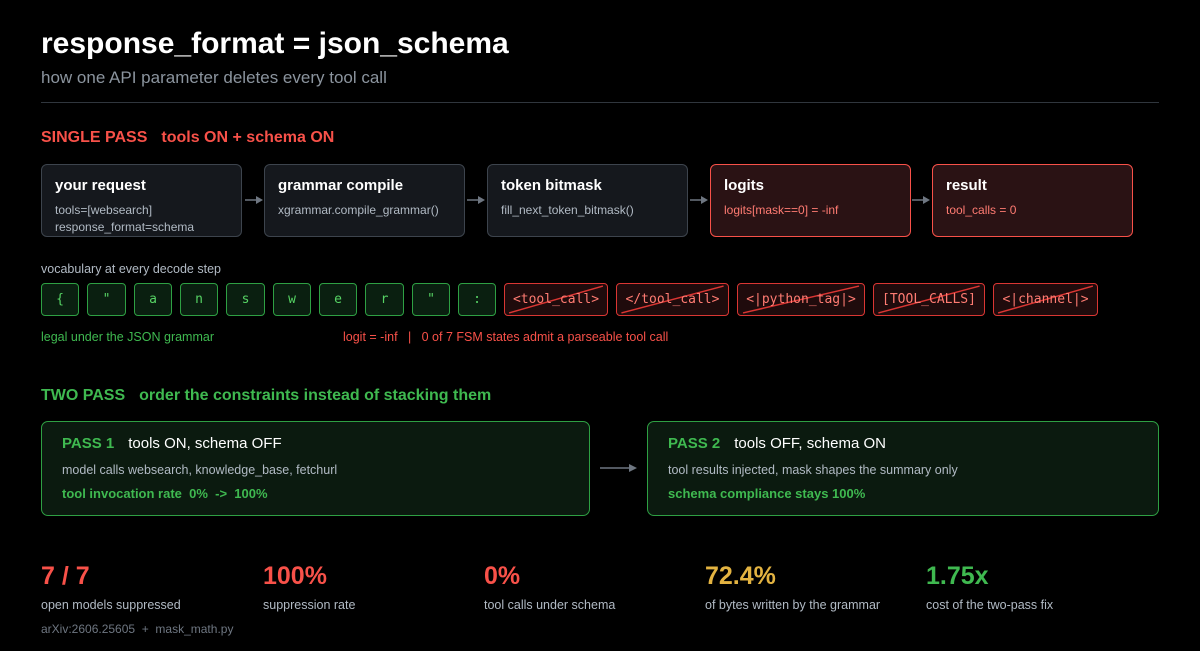  What do you see at coordinates (125, 227) in the screenshot?
I see `pipeline-box-line: response_format=schema` at bounding box center [125, 227].